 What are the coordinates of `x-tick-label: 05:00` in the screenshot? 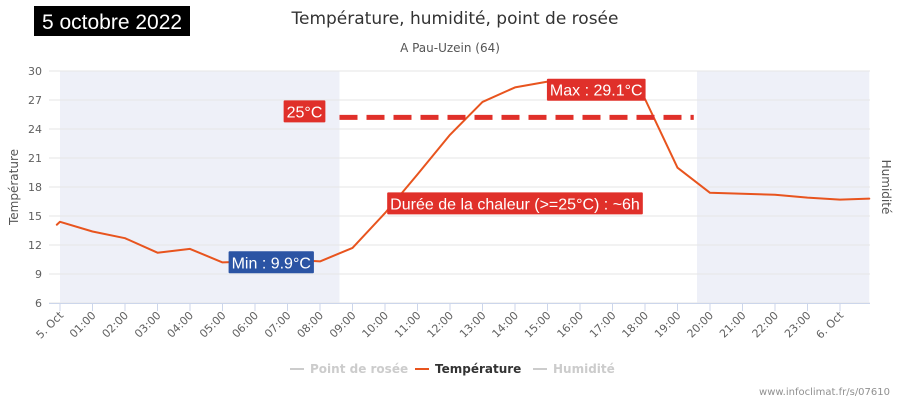 It's located at (213, 325).